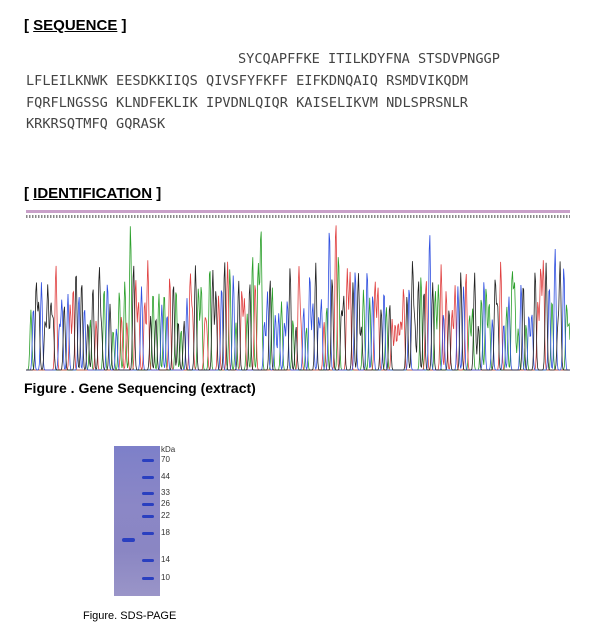  What do you see at coordinates (128, 540) in the screenshot?
I see `sample-band` at bounding box center [128, 540].